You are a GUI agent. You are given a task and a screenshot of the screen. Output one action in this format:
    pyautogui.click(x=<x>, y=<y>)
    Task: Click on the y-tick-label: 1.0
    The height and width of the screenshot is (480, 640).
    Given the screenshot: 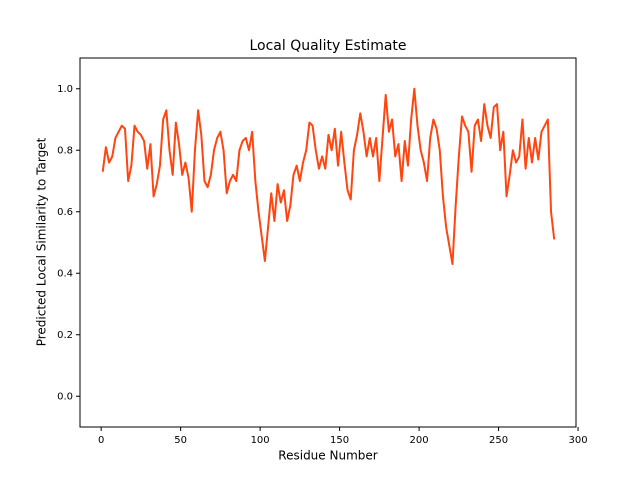 What is the action you would take?
    pyautogui.click(x=65, y=89)
    